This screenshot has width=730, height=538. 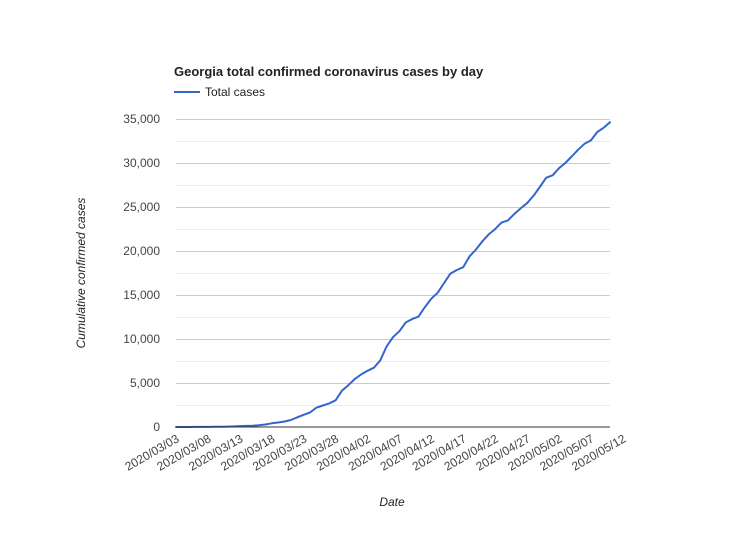 I want to click on y-tick-label: 0, so click(x=156, y=427).